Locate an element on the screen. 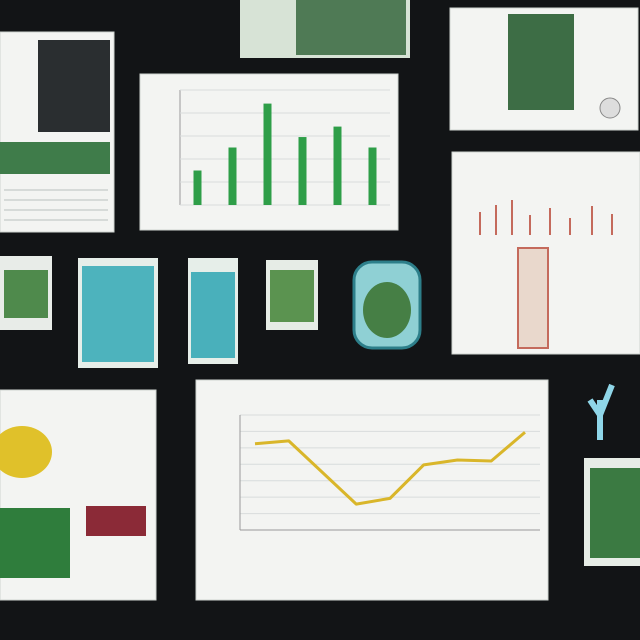 The height and width of the screenshot is (640, 640). line-chart is located at coordinates (389, 472).